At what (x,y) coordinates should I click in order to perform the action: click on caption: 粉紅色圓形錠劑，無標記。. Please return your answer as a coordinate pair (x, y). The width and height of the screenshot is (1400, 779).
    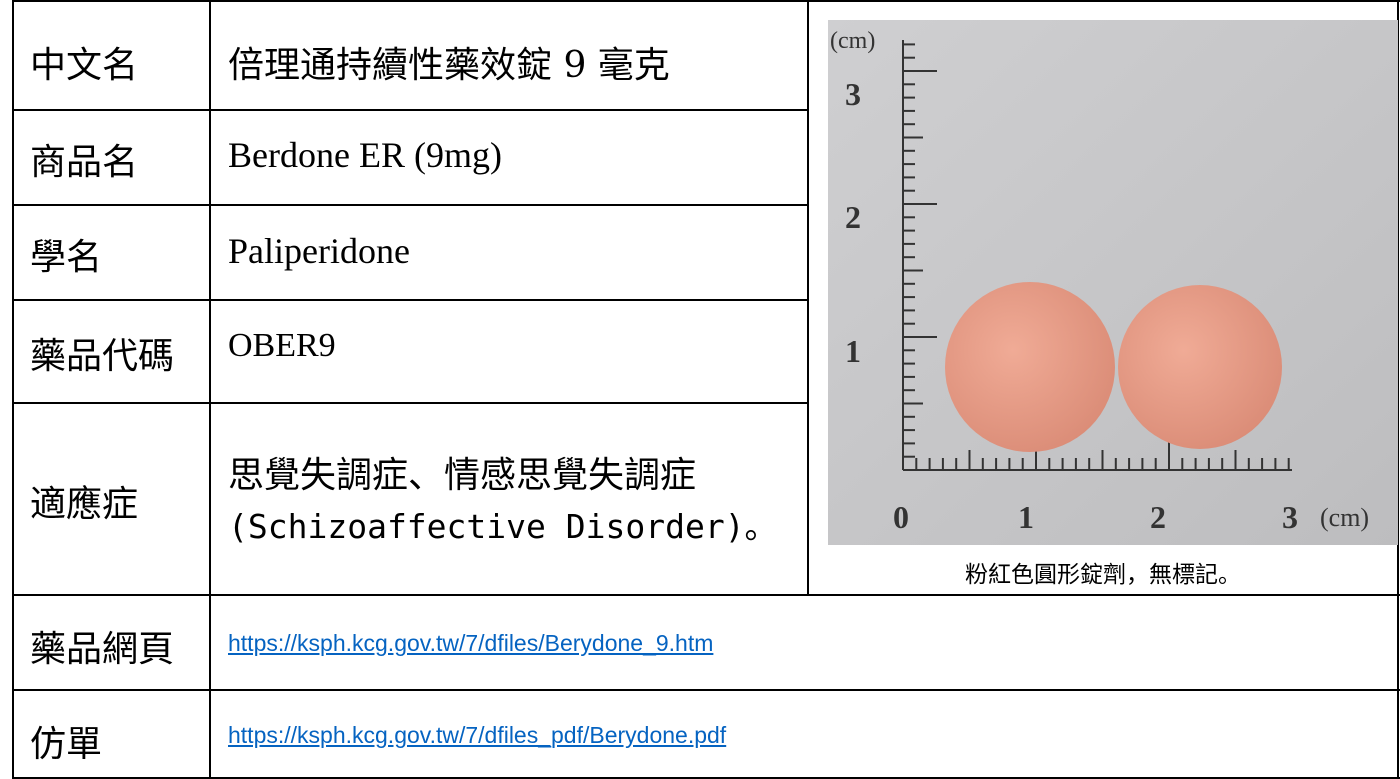
    Looking at the image, I should click on (1103, 575).